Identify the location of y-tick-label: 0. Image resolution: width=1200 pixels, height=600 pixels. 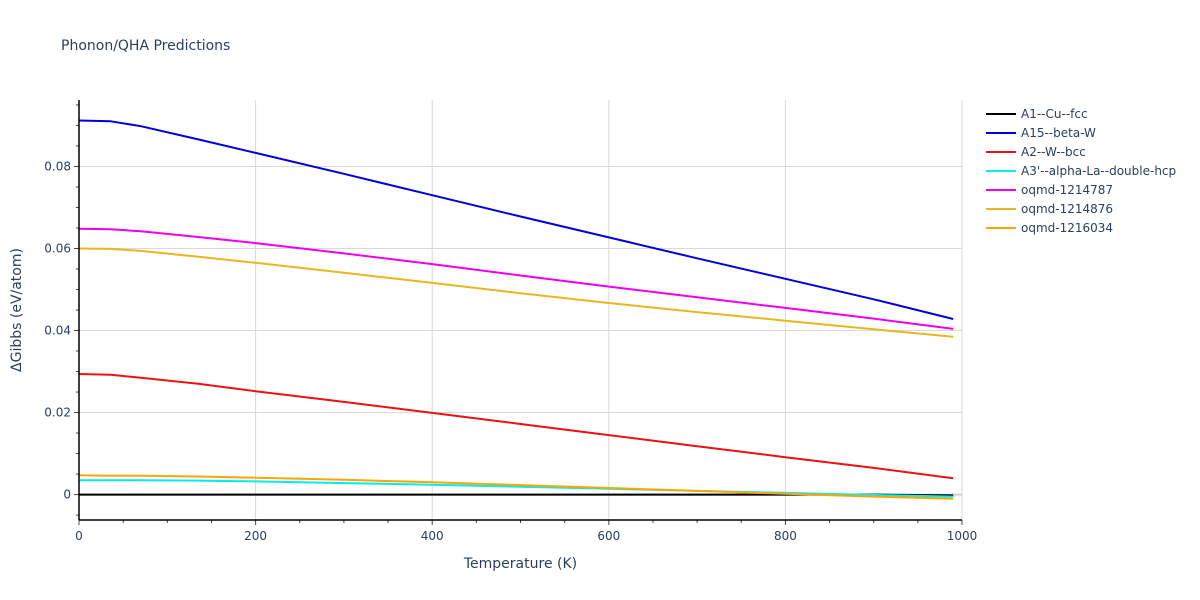
(67, 495).